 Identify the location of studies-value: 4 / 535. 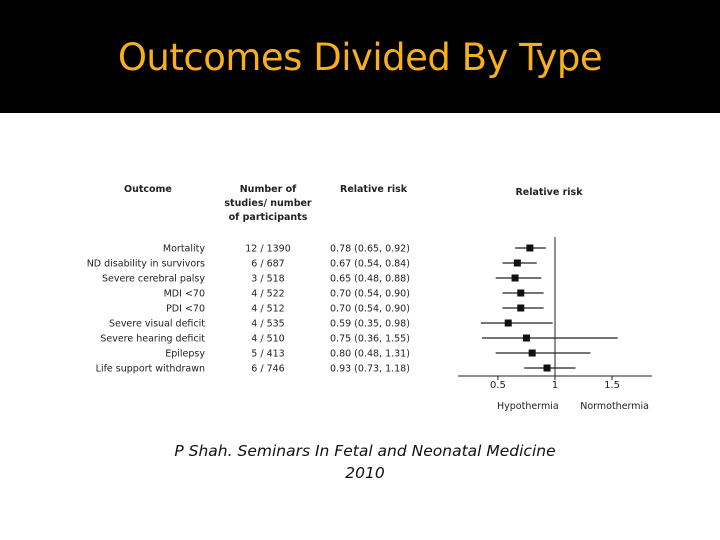
(267, 324).